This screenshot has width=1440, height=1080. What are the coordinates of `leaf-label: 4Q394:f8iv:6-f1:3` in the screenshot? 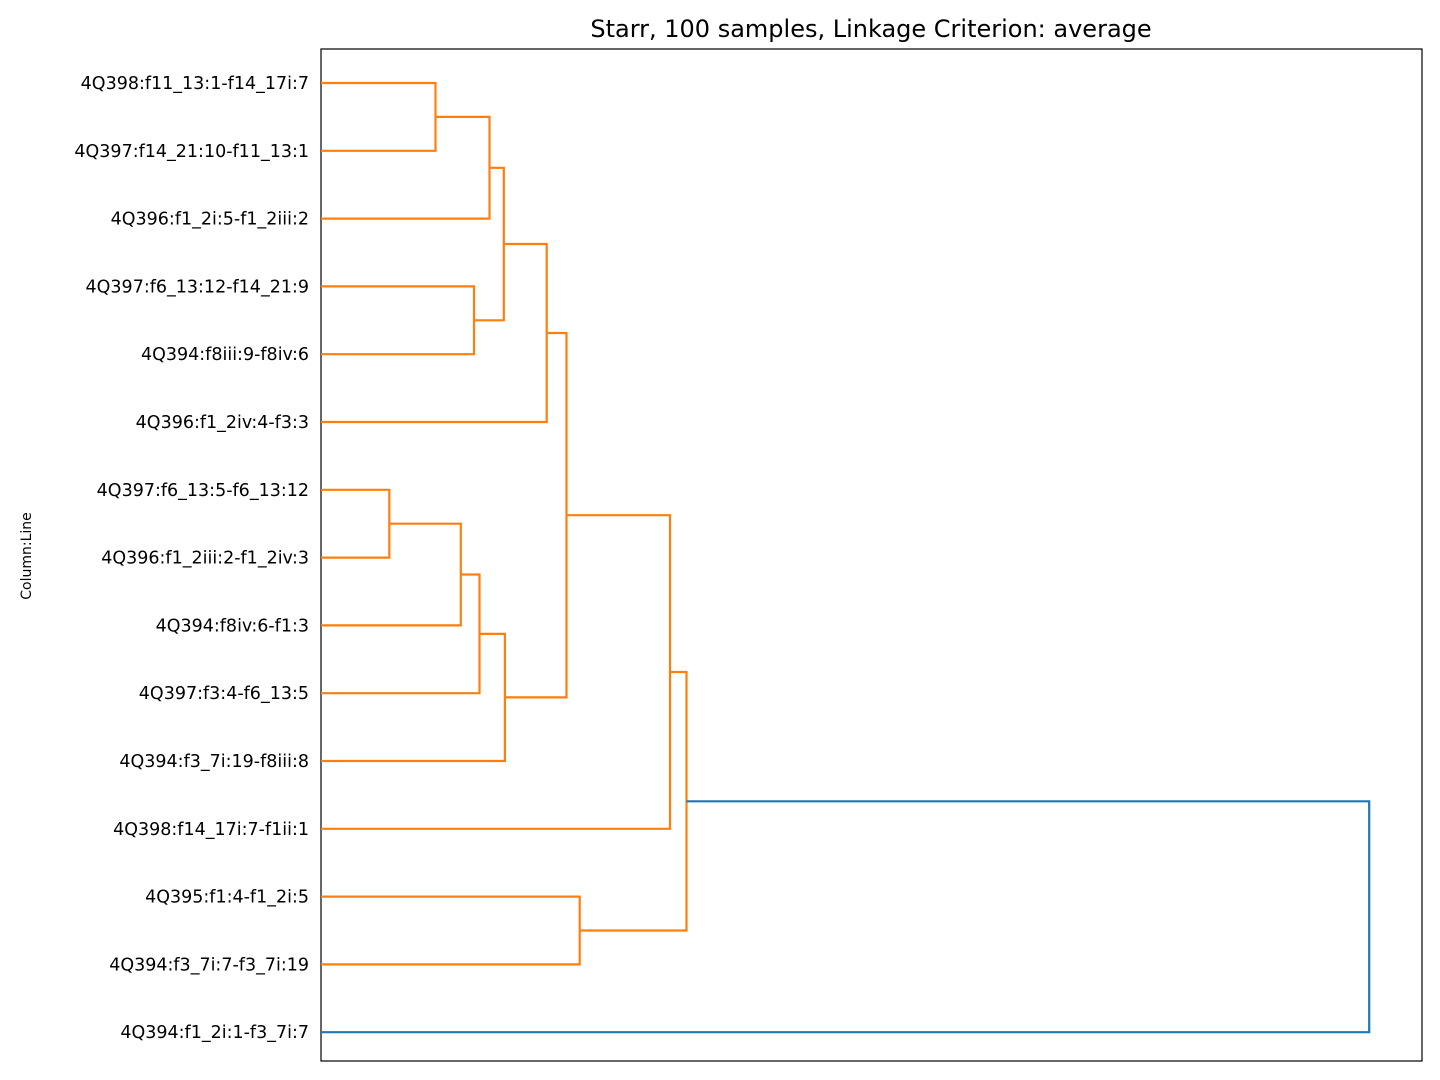 It's located at (232, 626).